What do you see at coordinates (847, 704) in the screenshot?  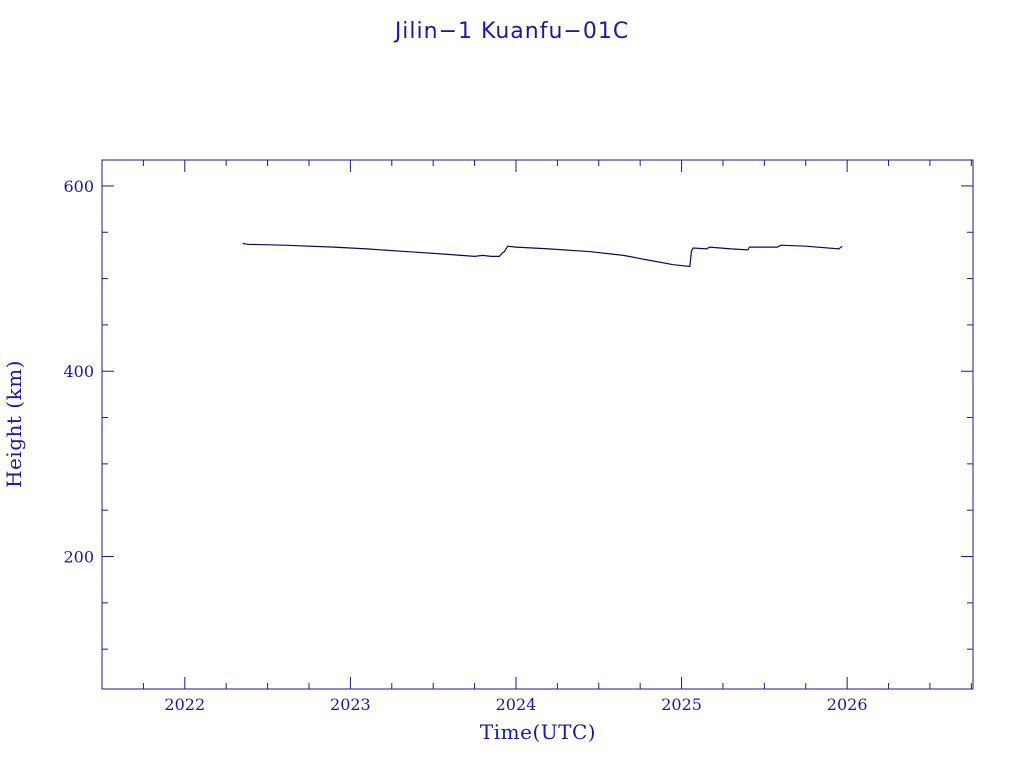 I see `x-tick-label: 2026` at bounding box center [847, 704].